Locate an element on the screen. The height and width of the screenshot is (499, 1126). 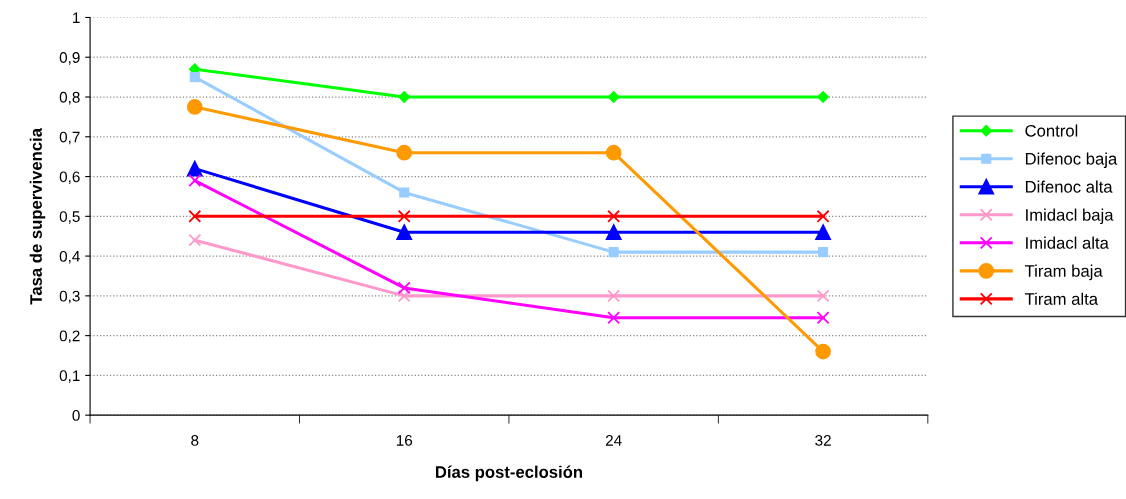
legend-label: Control is located at coordinates (1051, 130).